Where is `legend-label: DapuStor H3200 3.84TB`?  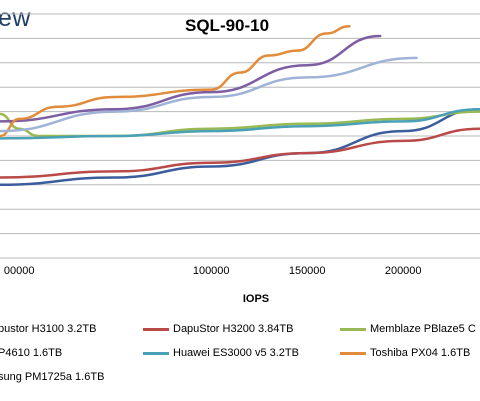
legend-label: DapuStor H3200 3.84TB is located at coordinates (233, 329).